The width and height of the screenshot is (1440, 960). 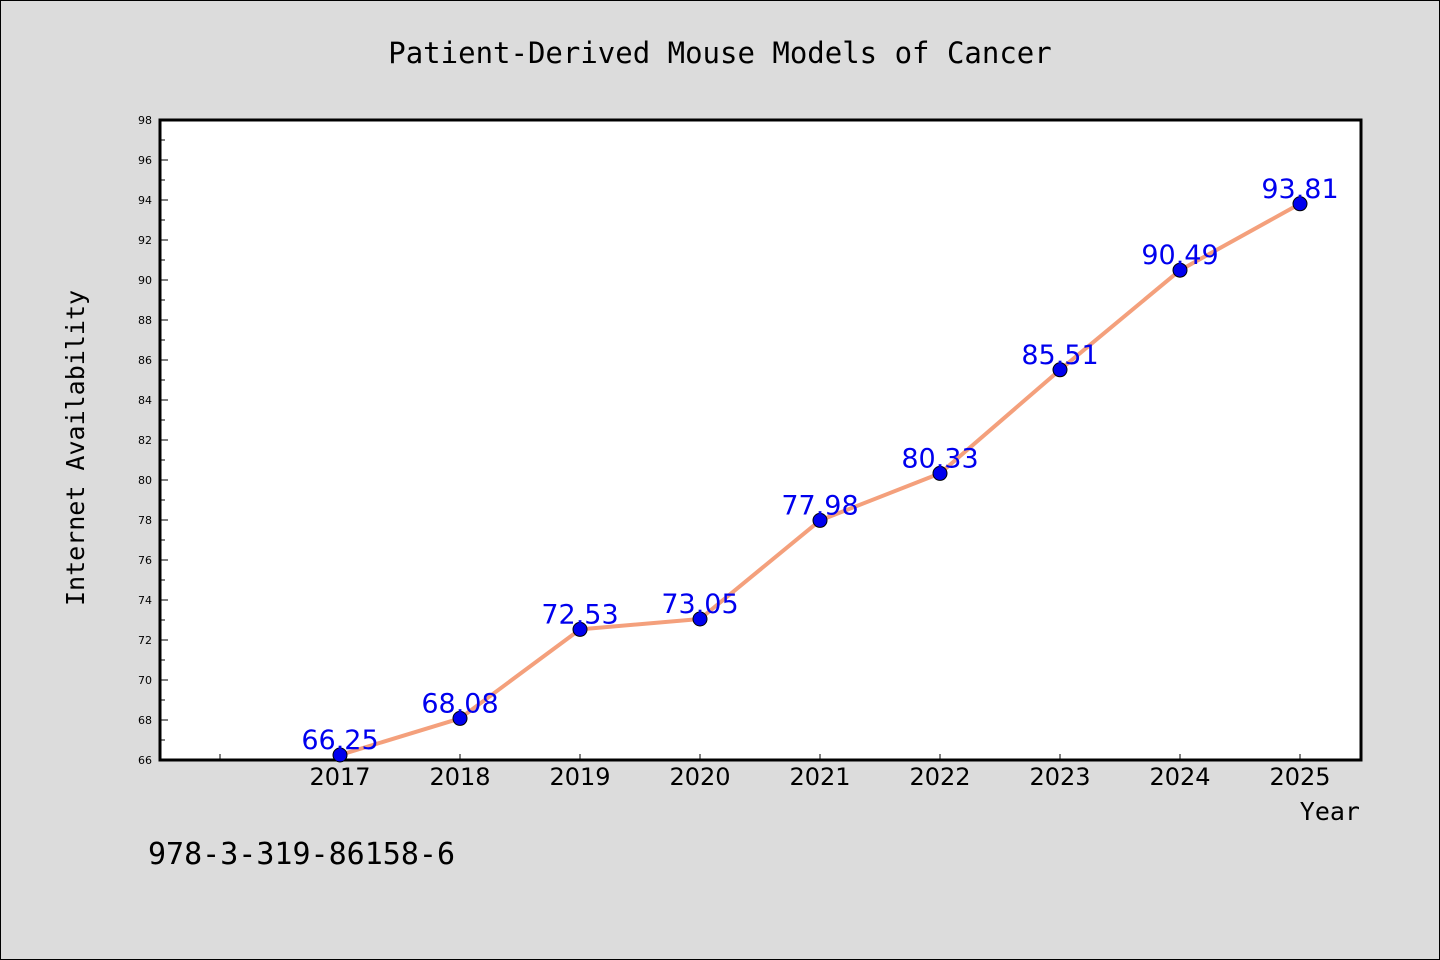 What do you see at coordinates (75, 448) in the screenshot?
I see `y-axis-title: Internet Availability` at bounding box center [75, 448].